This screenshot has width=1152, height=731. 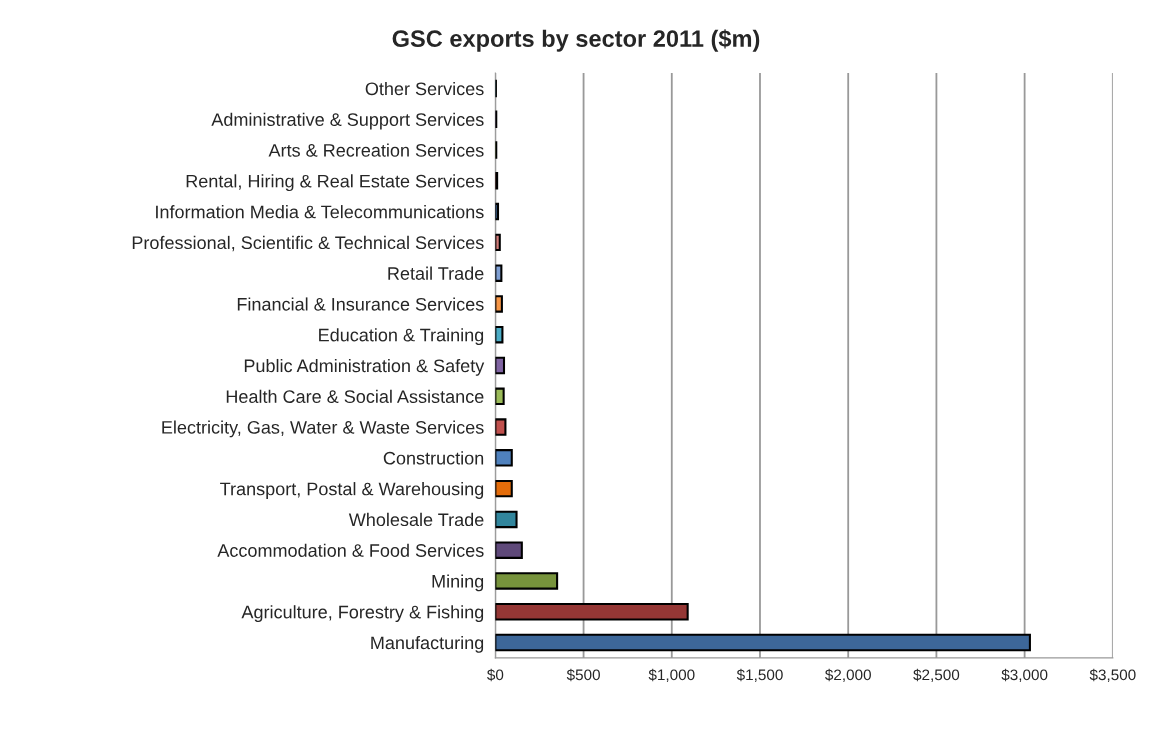 I want to click on y-tick-label: Education & Training, so click(x=401, y=337).